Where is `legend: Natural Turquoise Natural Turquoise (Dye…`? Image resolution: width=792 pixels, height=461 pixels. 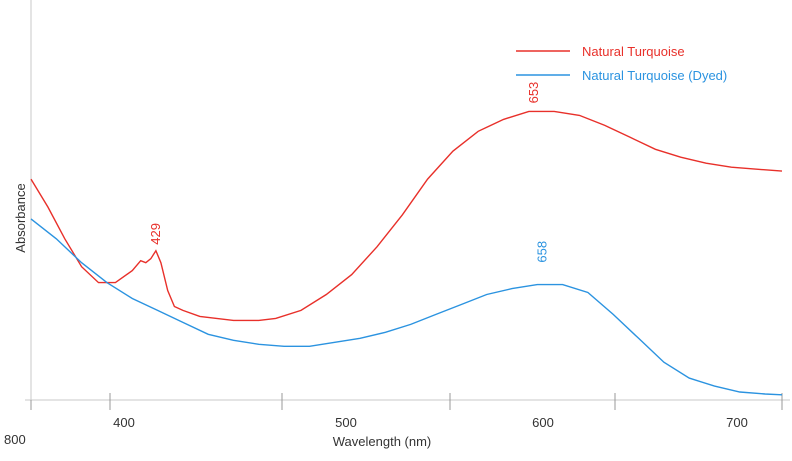
legend: Natural Turquoise Natural Turquoise (Dye… is located at coordinates (621, 63).